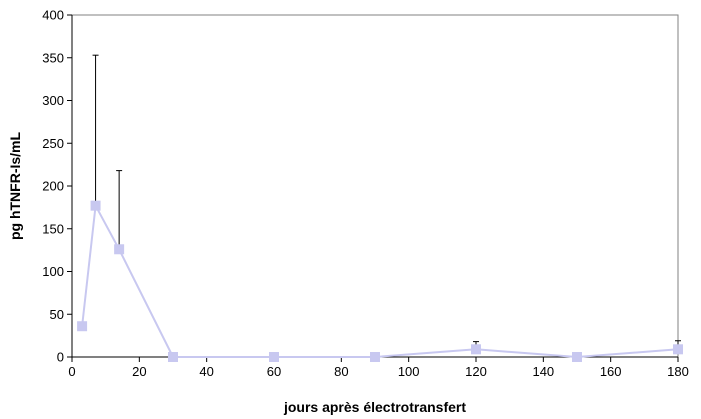 The image size is (701, 419). I want to click on x-tick-label: 180, so click(678, 371).